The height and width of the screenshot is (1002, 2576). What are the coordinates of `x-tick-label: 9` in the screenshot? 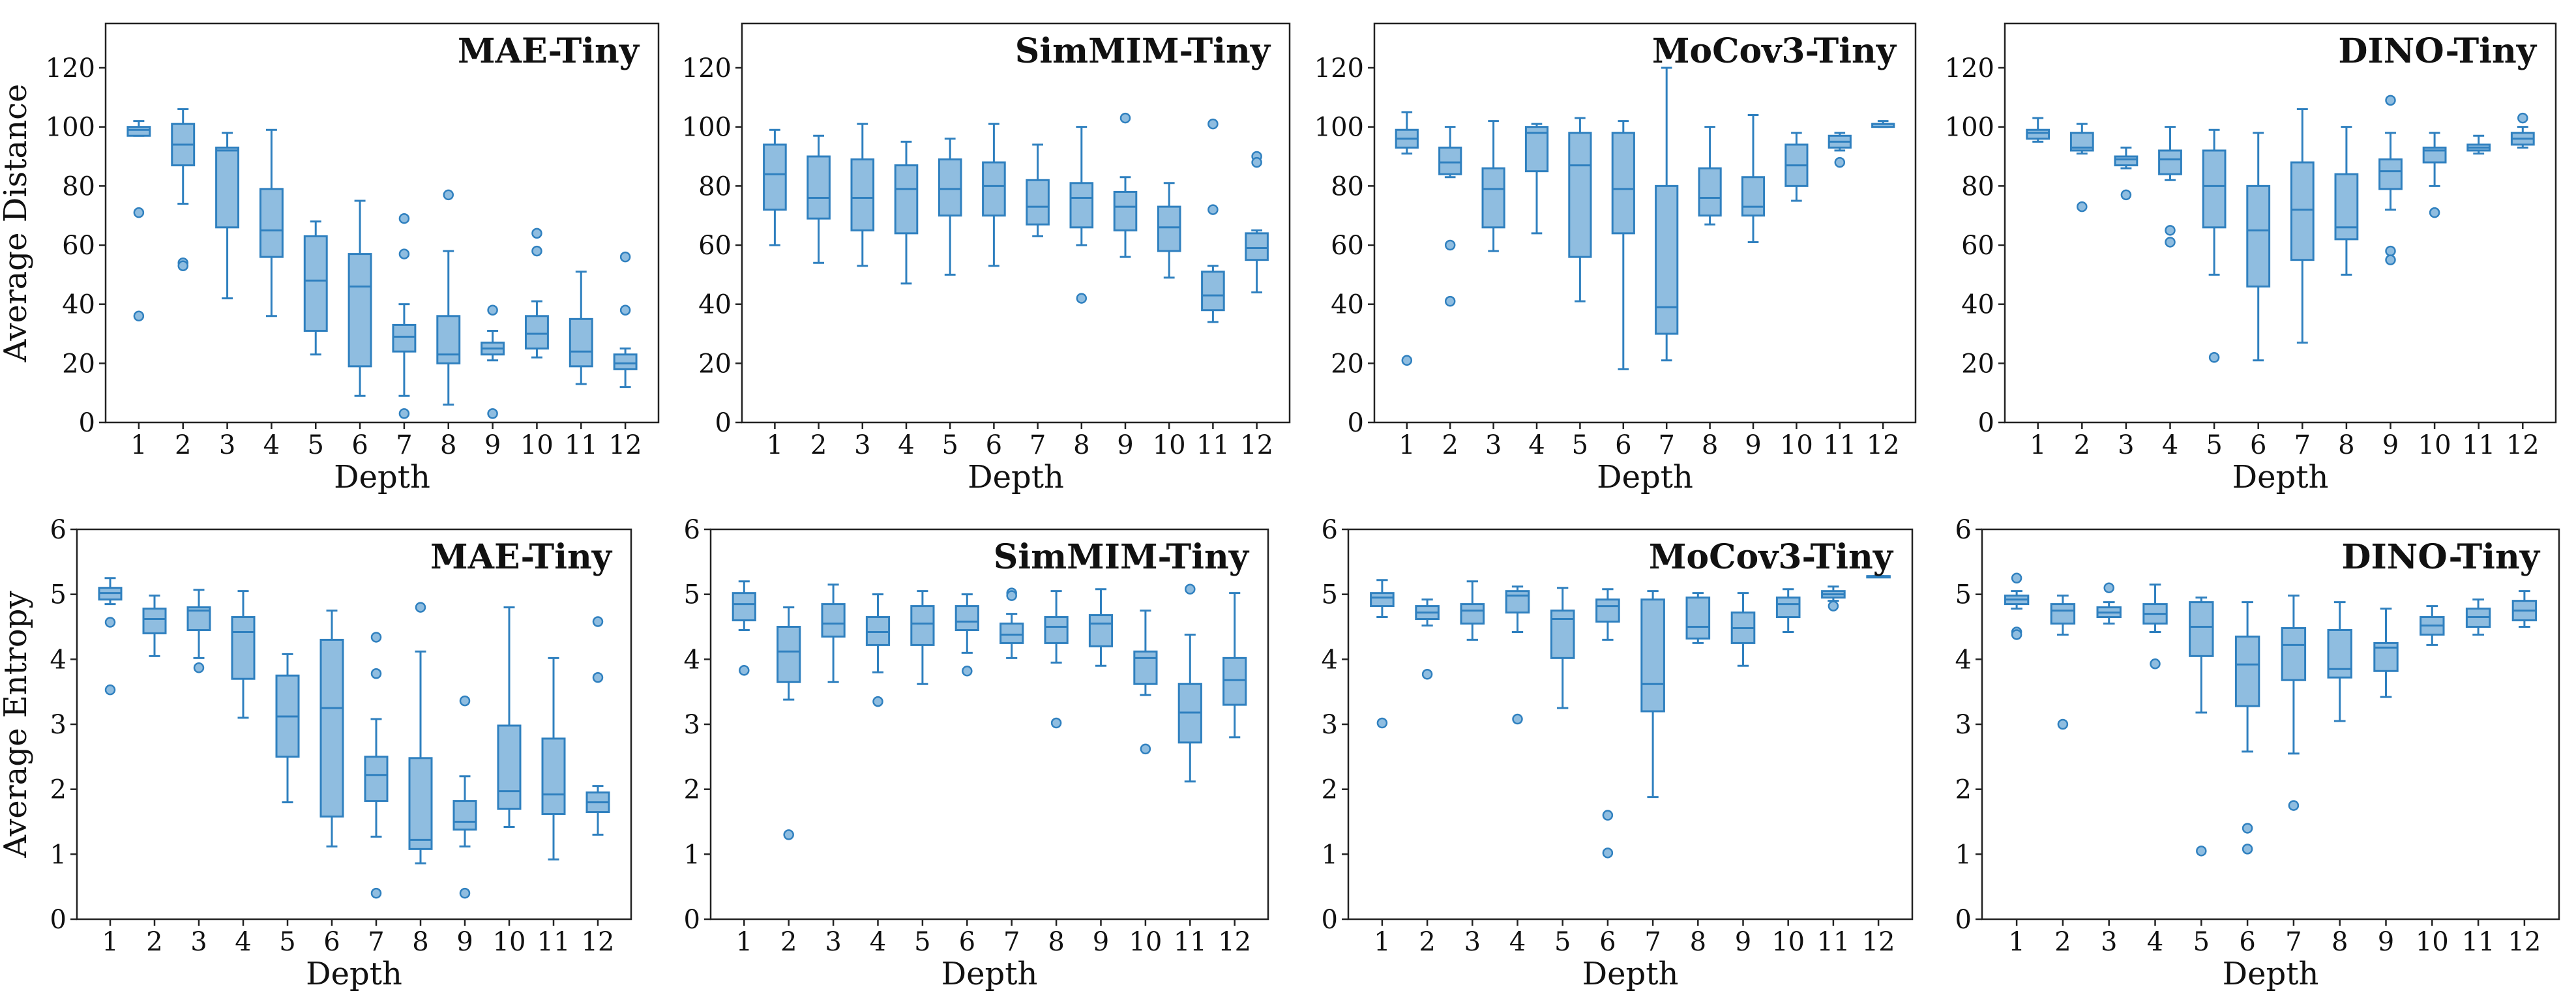 It's located at (1743, 942).